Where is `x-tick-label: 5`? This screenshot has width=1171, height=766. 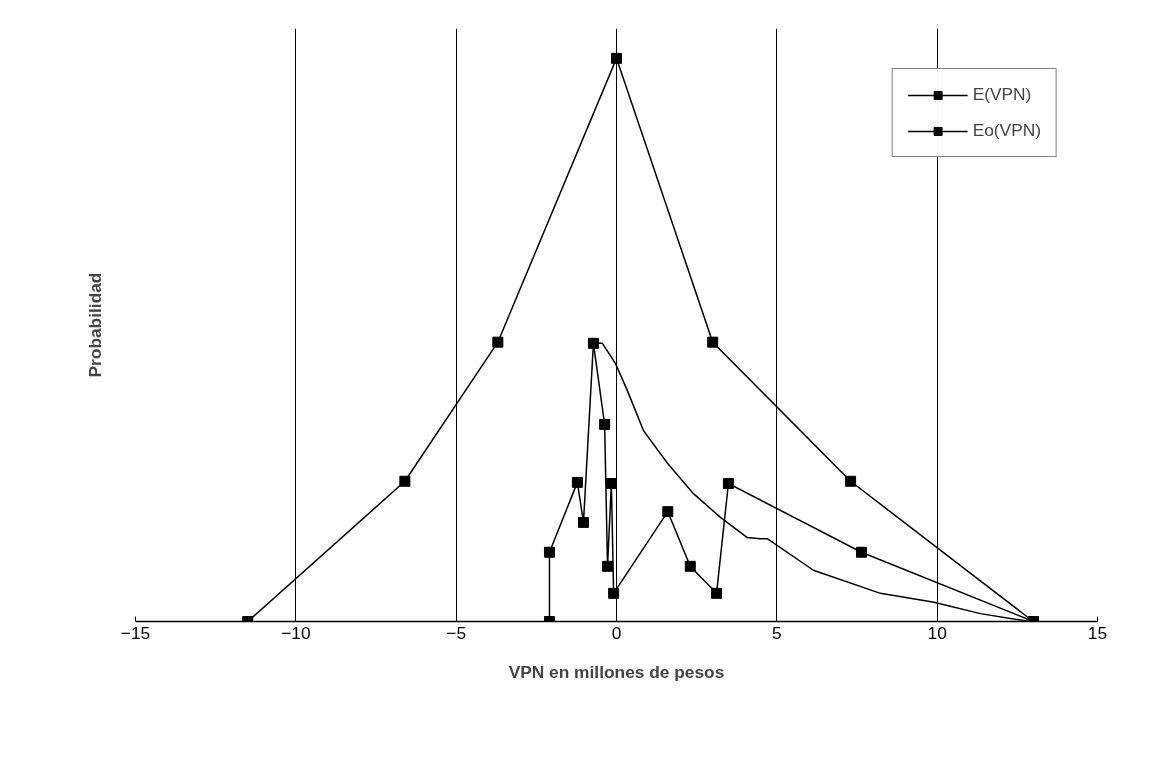 x-tick-label: 5 is located at coordinates (777, 632).